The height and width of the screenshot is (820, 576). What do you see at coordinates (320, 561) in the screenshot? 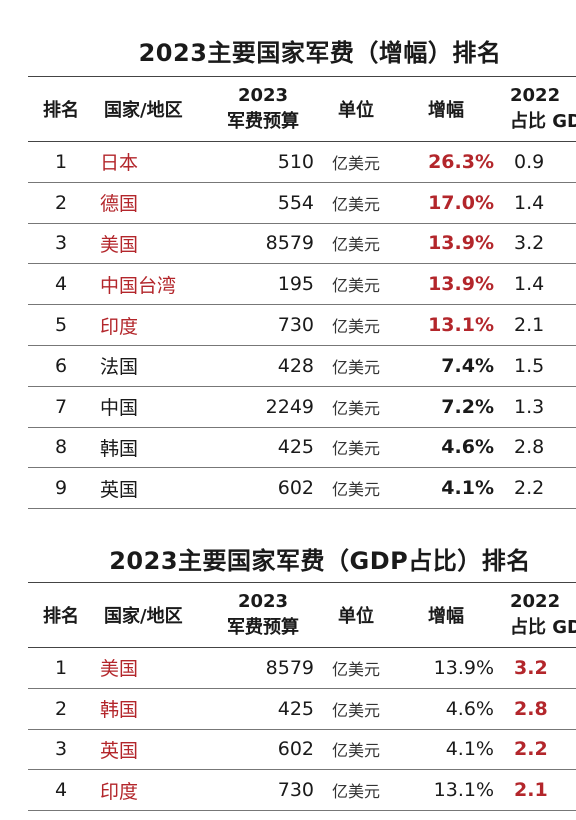
I see `gdp-ranking-title: 2023主要国家军费（GDP占比）排名` at bounding box center [320, 561].